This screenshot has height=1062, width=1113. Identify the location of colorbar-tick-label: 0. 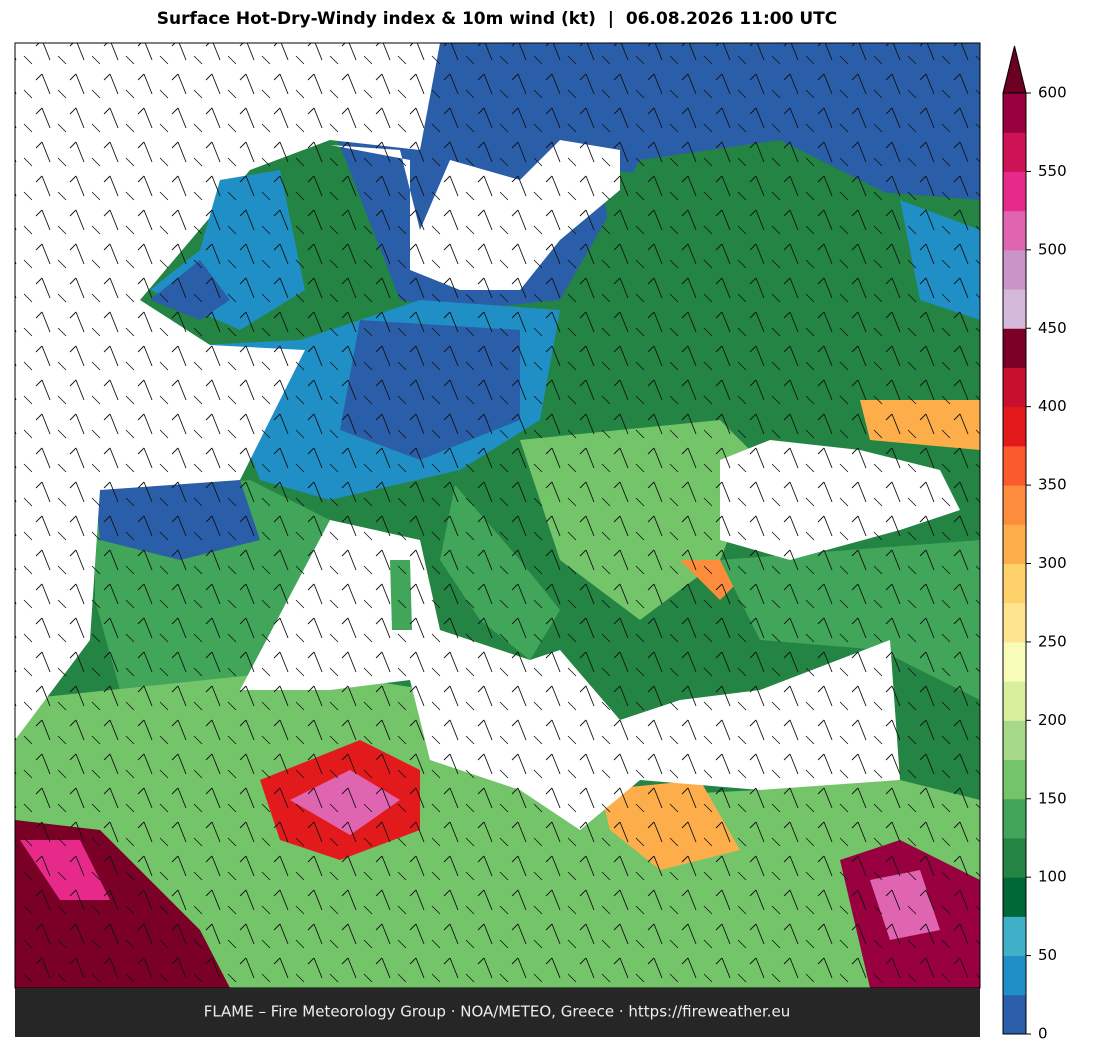
(1043, 1034).